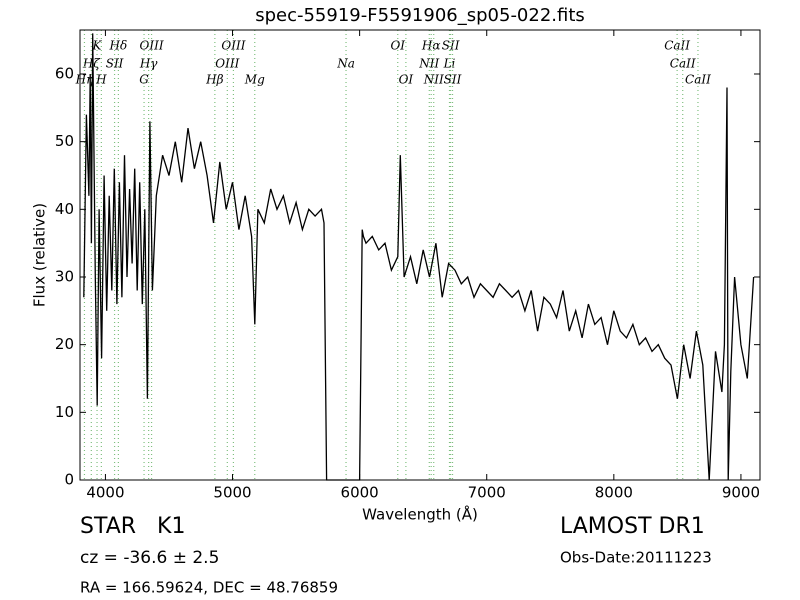 The height and width of the screenshot is (600, 800). I want to click on chart-title: spec-55919-F5591906_sp05-022.fits, so click(420, 15).